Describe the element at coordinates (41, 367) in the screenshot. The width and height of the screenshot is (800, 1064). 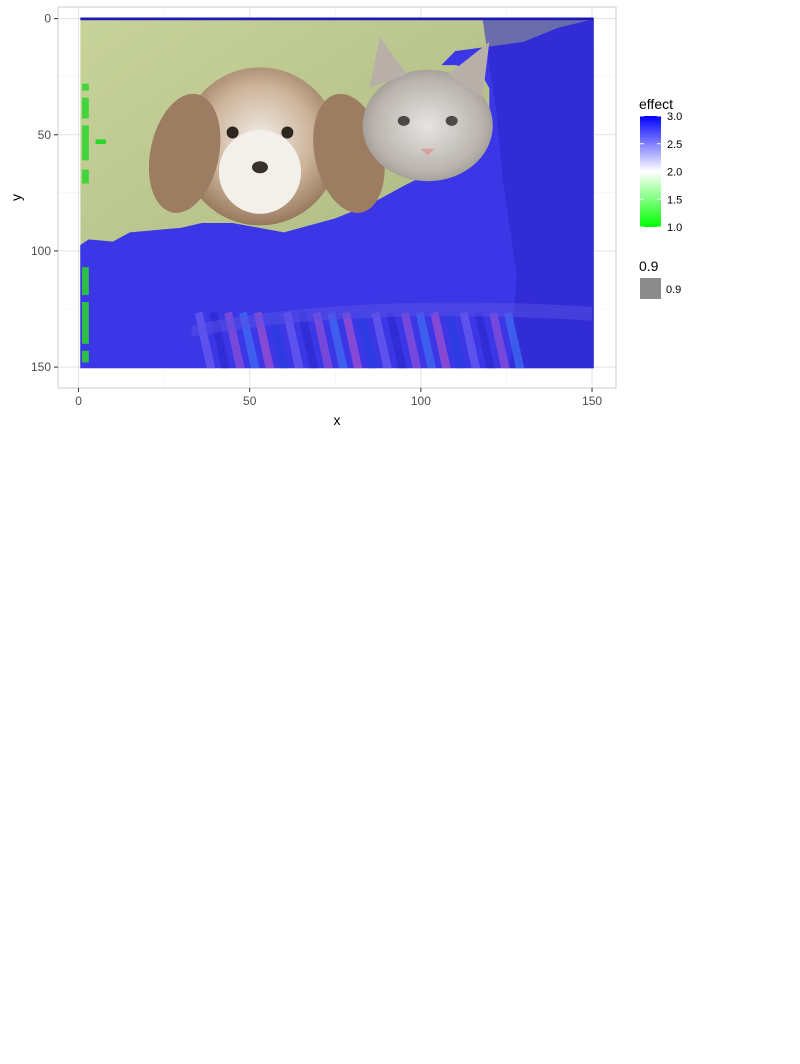
I see `y-tick-label: 150` at that location.